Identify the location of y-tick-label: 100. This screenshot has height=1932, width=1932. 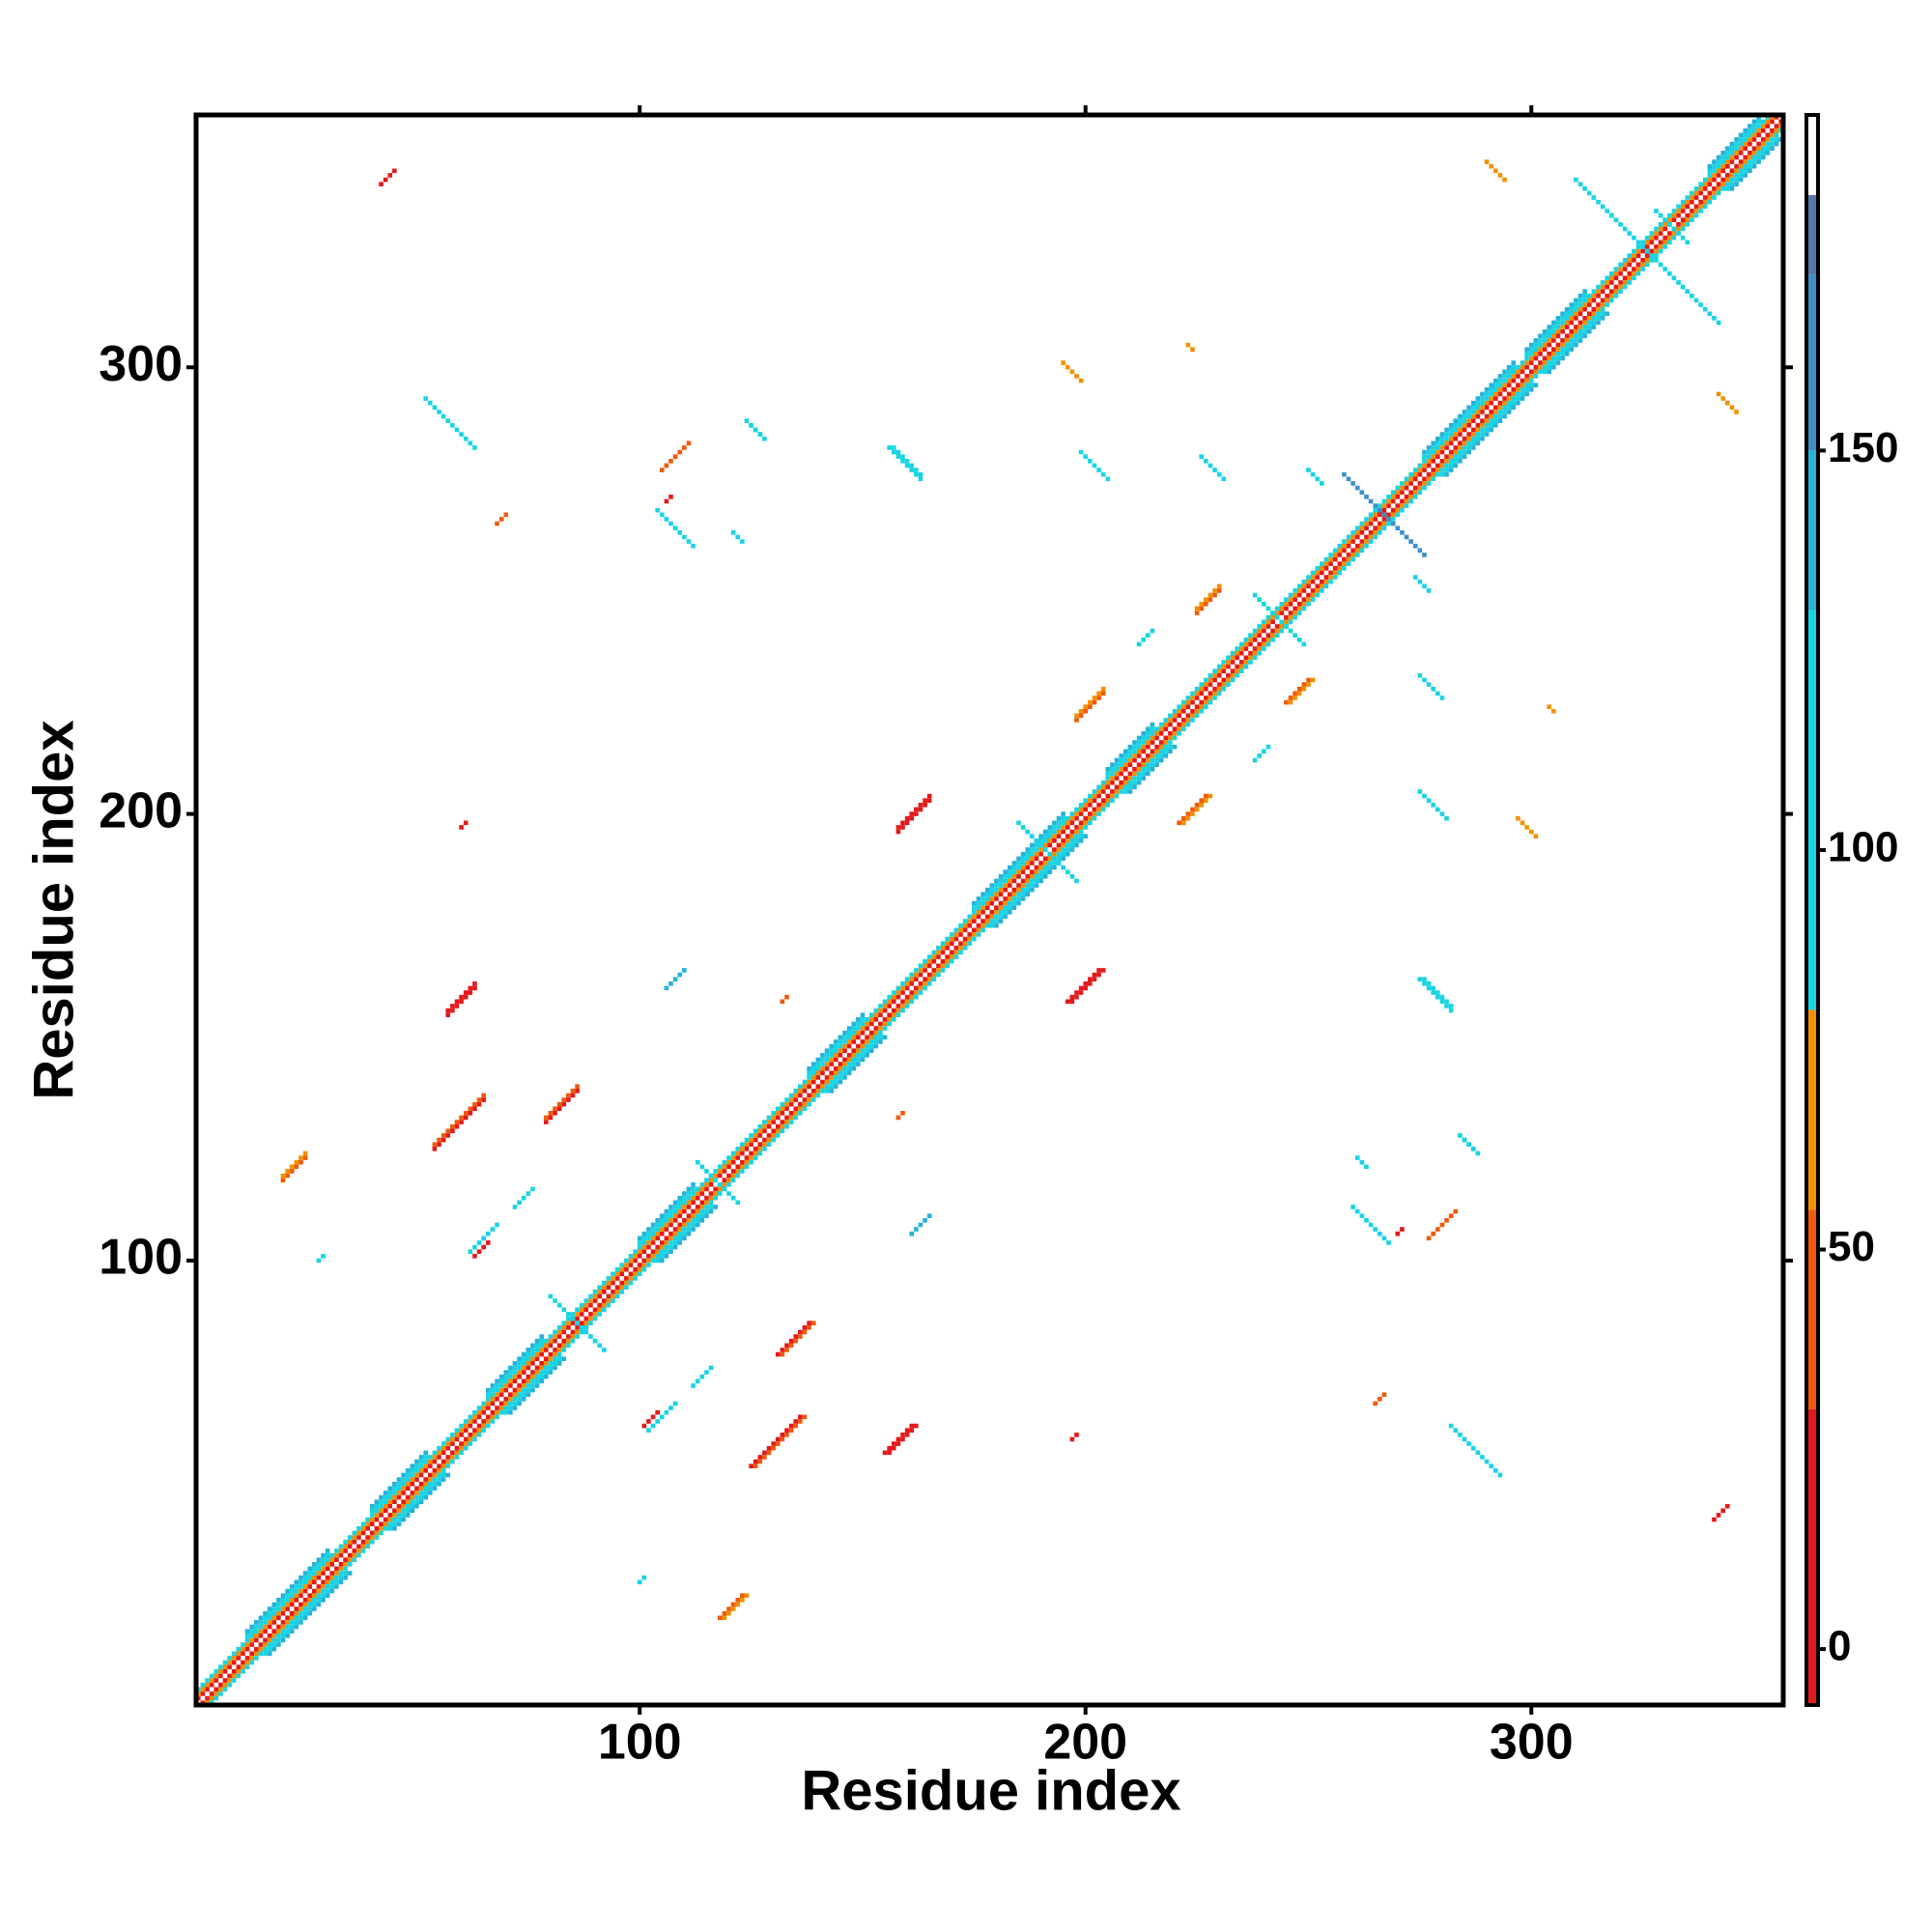
(141, 1258).